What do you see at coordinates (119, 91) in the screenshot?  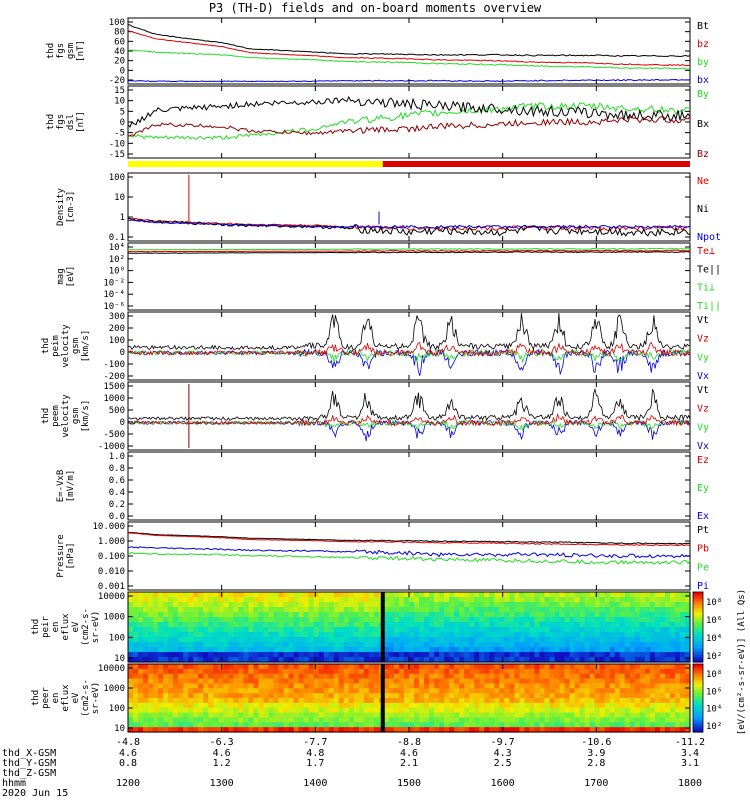 I see `fgs-dsl-ytick-label: 15` at bounding box center [119, 91].